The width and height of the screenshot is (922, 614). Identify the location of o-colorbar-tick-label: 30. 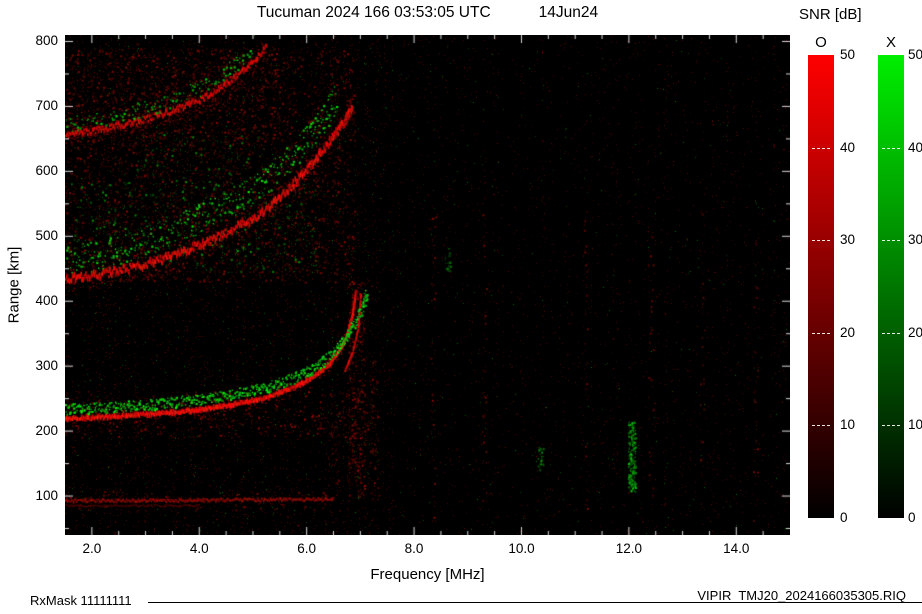
(848, 240).